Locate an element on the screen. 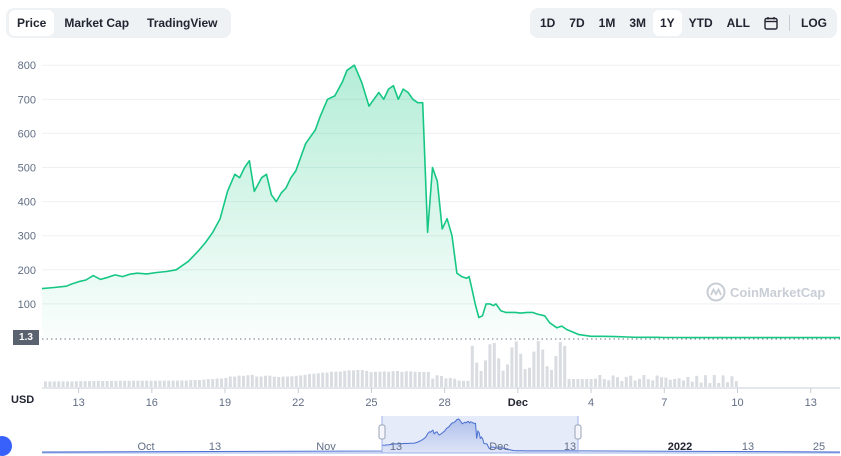  range-1m: 1M is located at coordinates (607, 23).